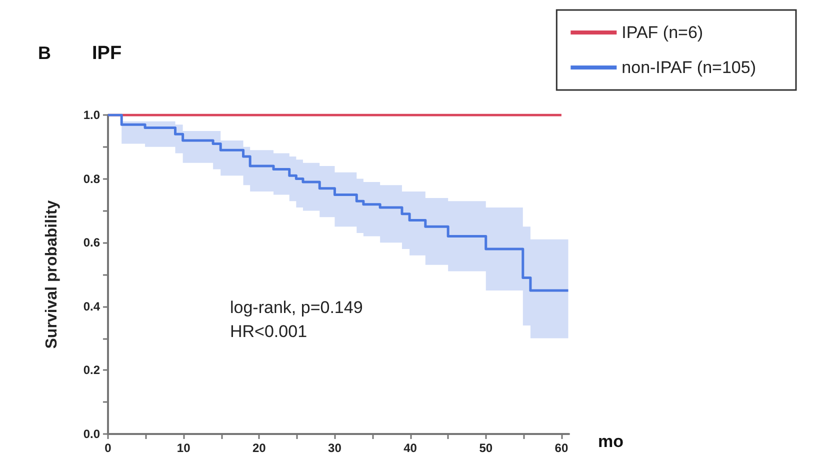 The height and width of the screenshot is (468, 818). I want to click on x-tick-label: 40, so click(411, 448).